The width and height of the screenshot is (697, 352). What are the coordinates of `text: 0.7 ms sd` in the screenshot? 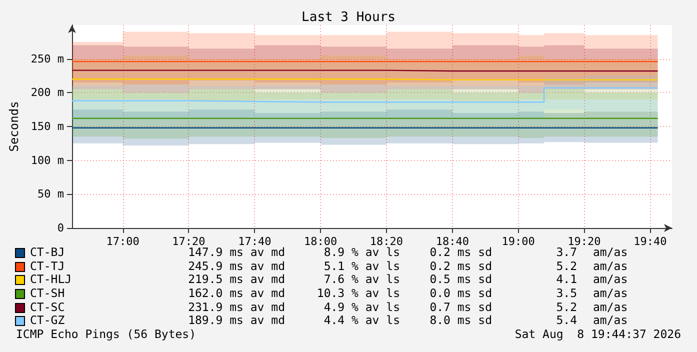 It's located at (461, 307).